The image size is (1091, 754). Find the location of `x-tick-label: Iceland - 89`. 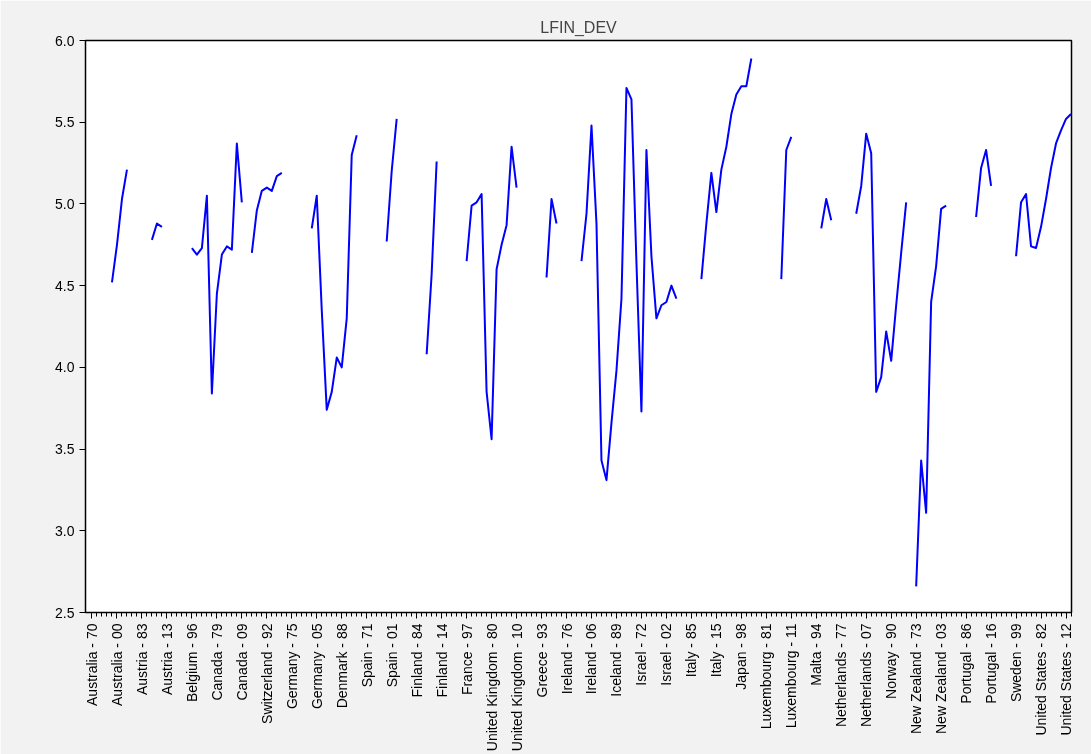

x-tick-label: Iceland - 89 is located at coordinates (616, 660).